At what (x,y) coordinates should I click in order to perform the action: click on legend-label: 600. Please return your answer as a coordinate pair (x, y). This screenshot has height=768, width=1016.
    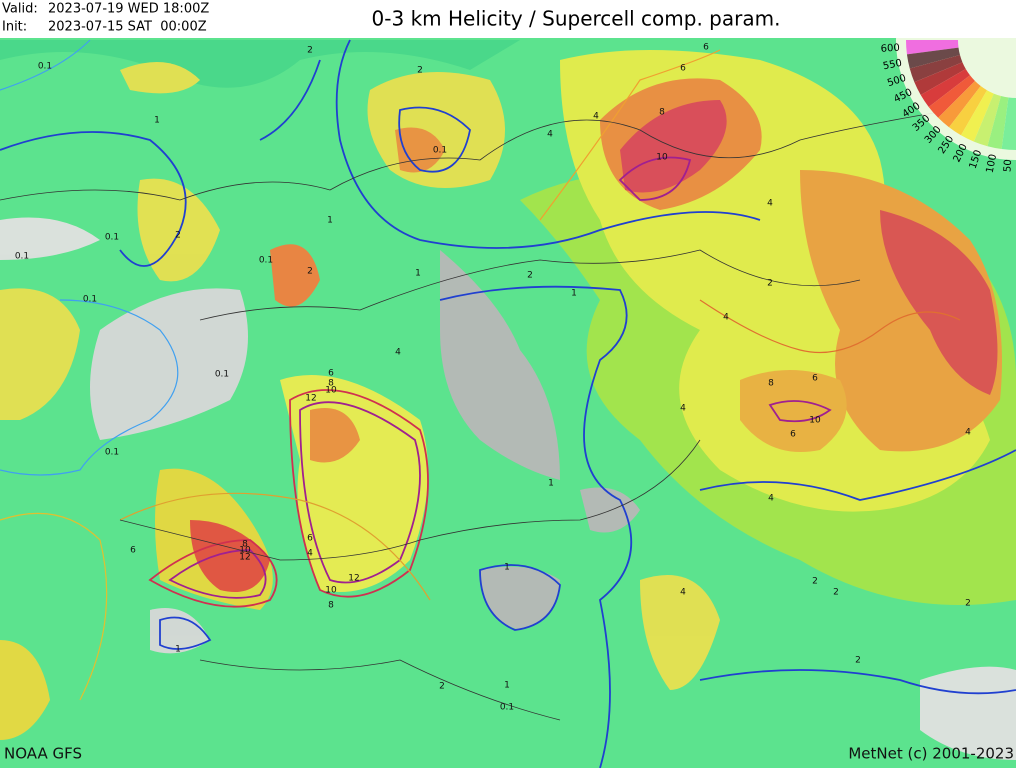
    Looking at the image, I should click on (890, 49).